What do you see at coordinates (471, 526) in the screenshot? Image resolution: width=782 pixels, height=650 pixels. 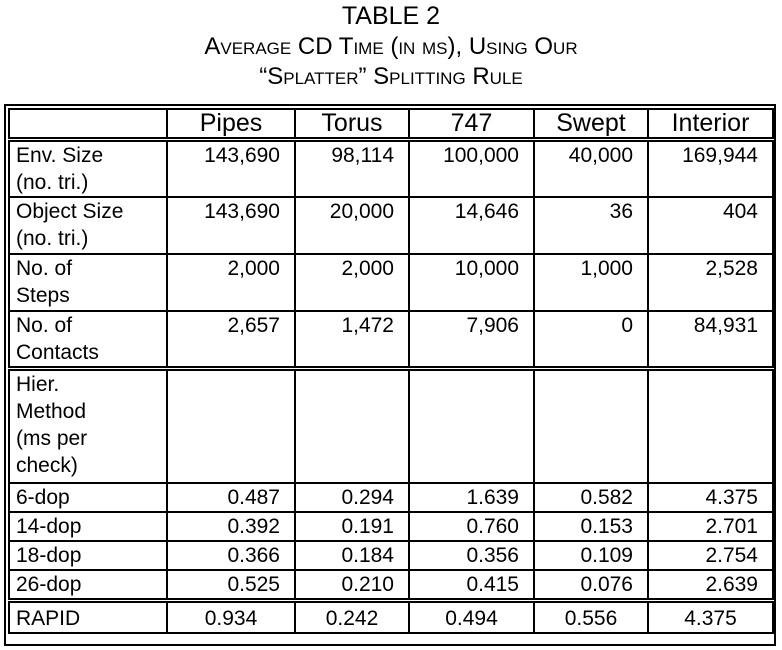 I see `value-cell: 0.760` at bounding box center [471, 526].